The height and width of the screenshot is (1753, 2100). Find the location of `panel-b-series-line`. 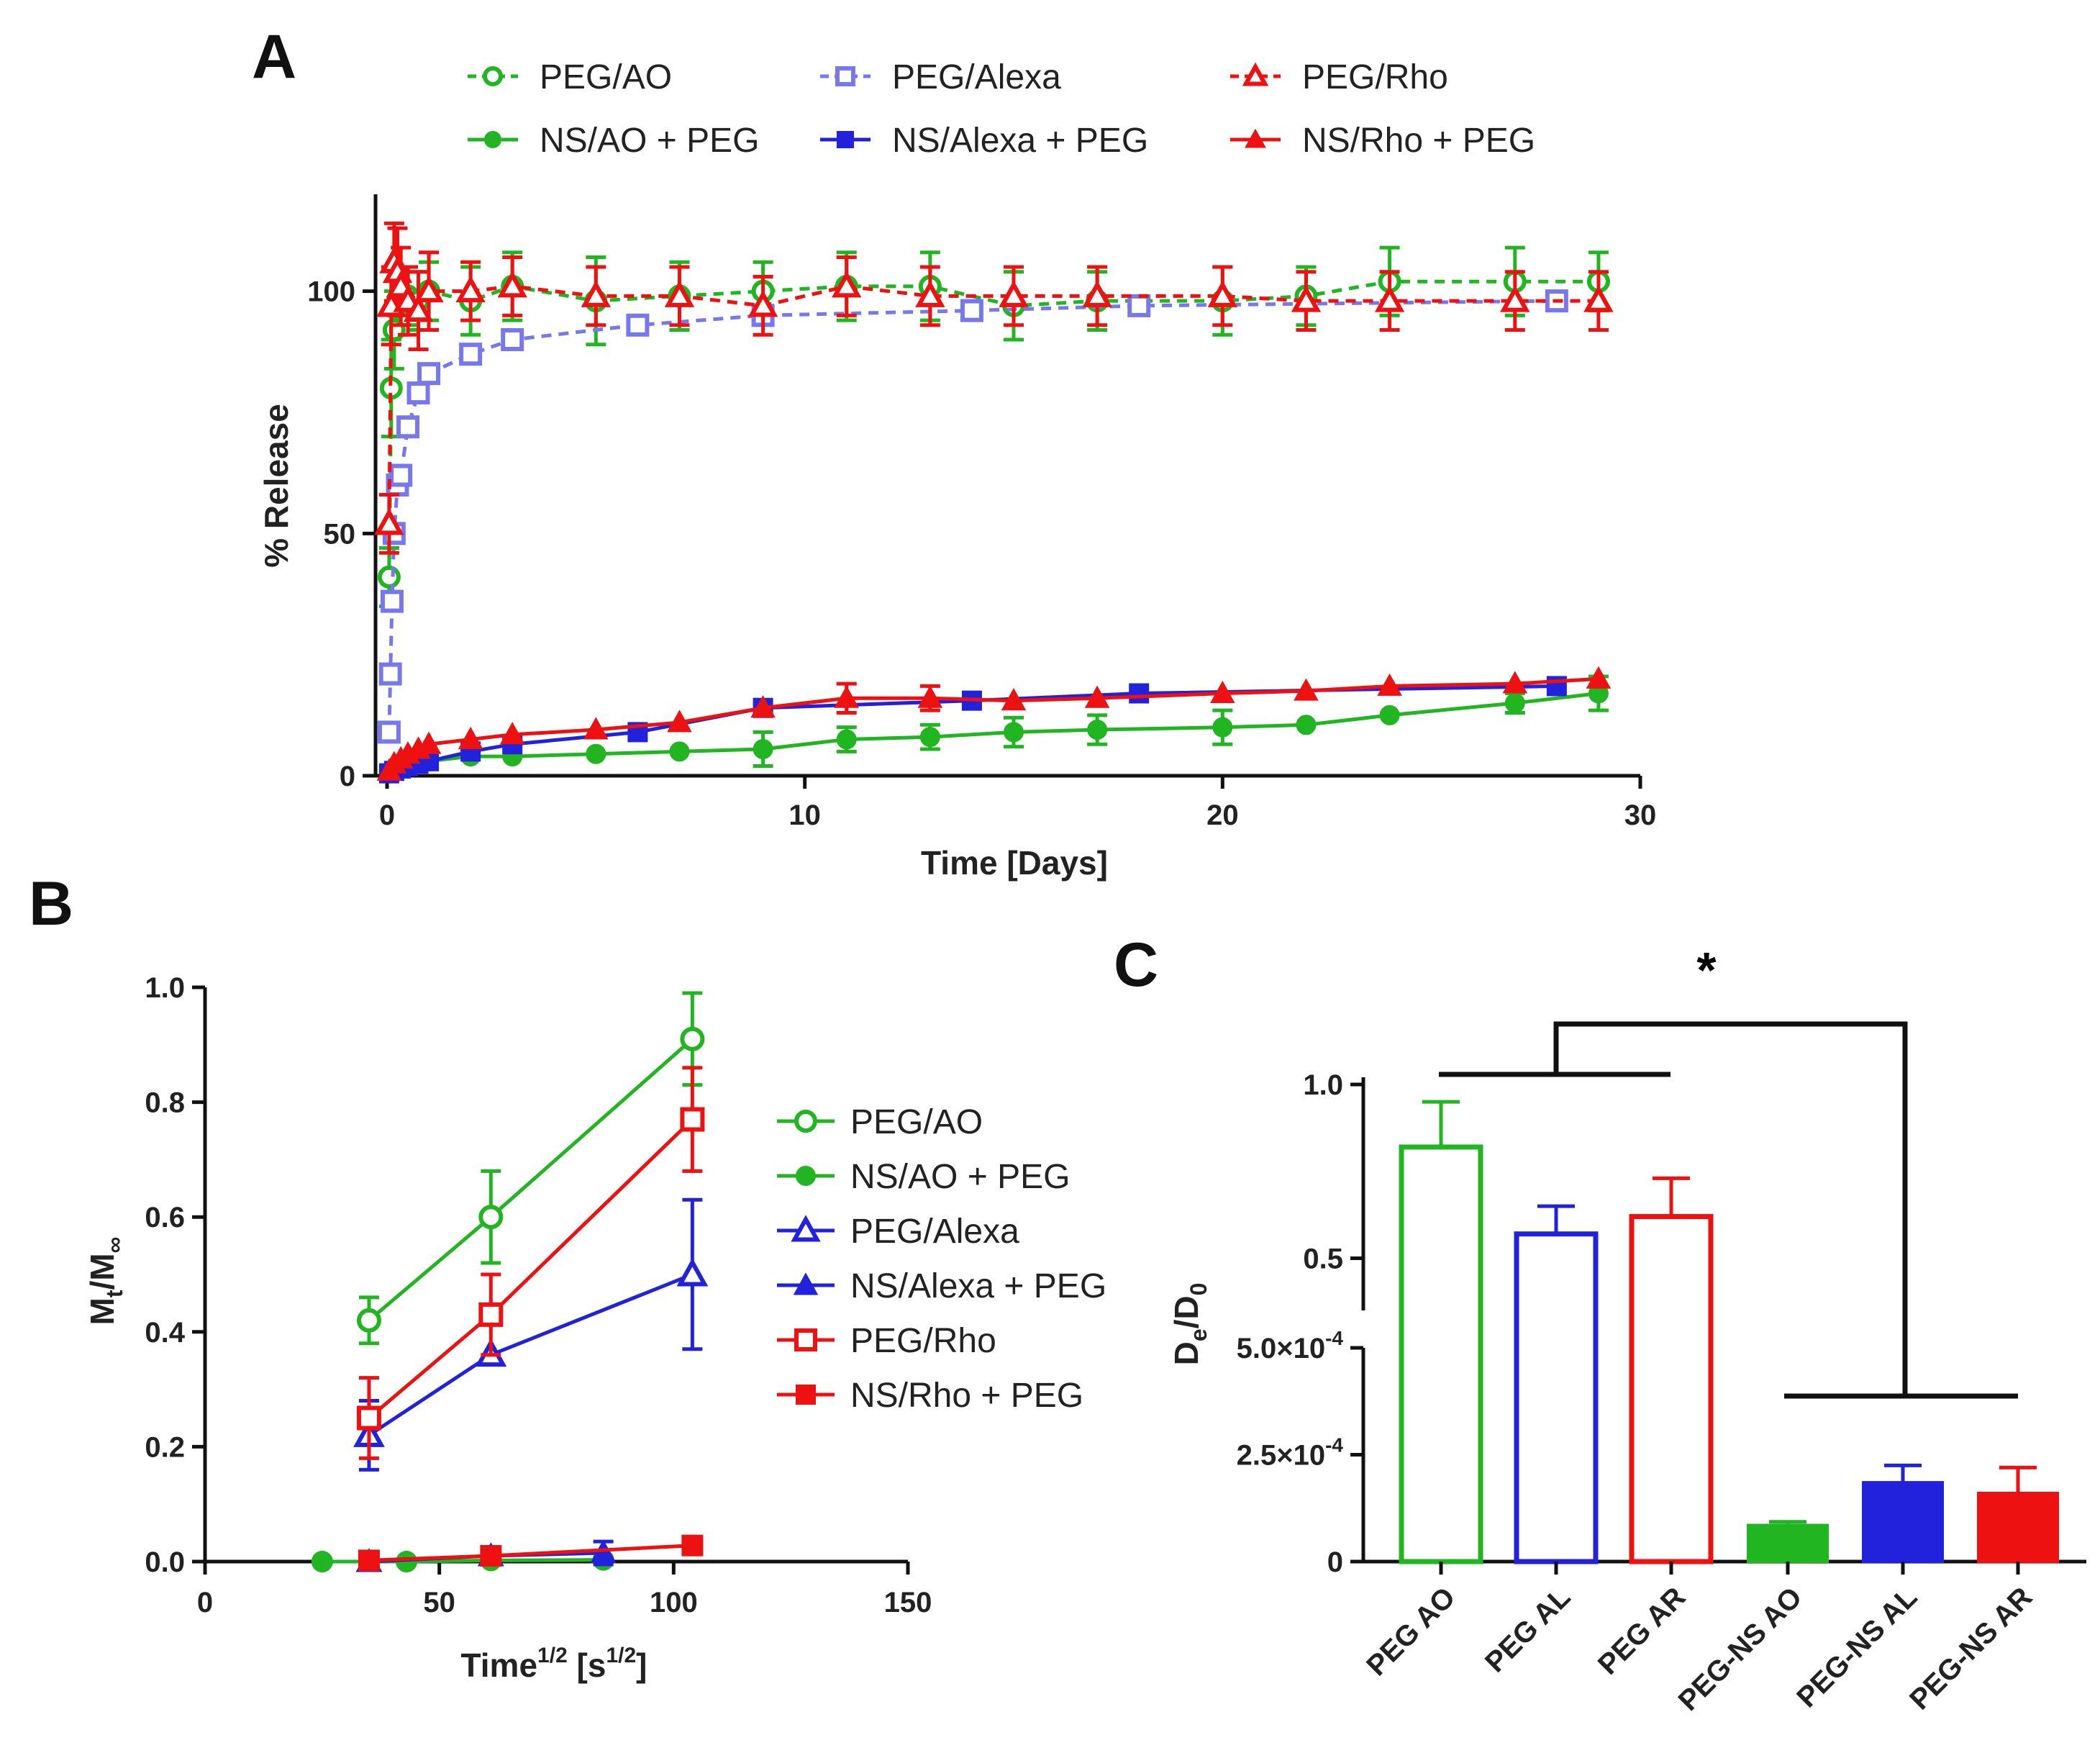

panel-b-series-line is located at coordinates (530, 1553).